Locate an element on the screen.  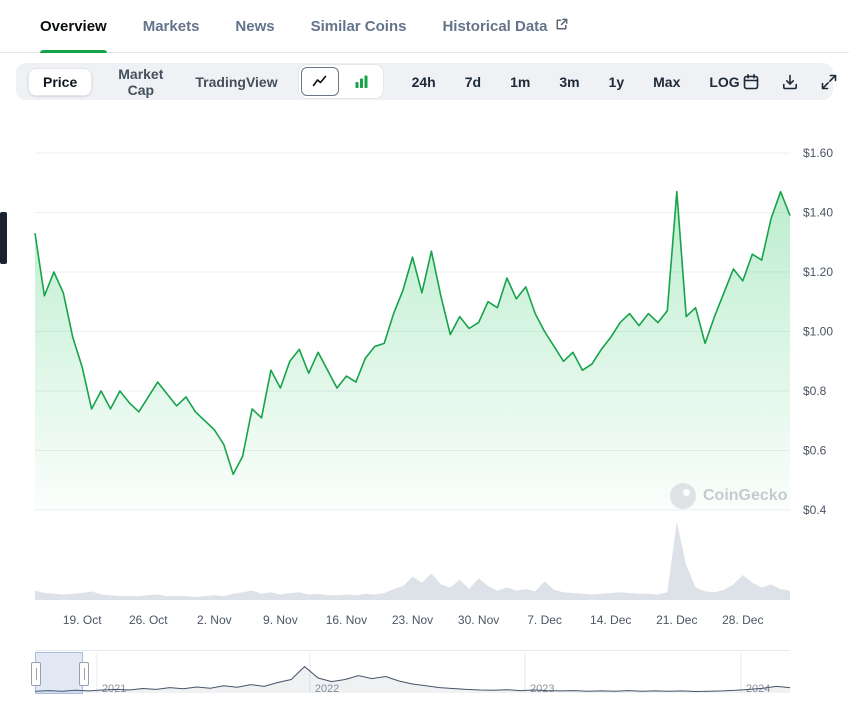
y-axis-label: $0.8 is located at coordinates (815, 391).